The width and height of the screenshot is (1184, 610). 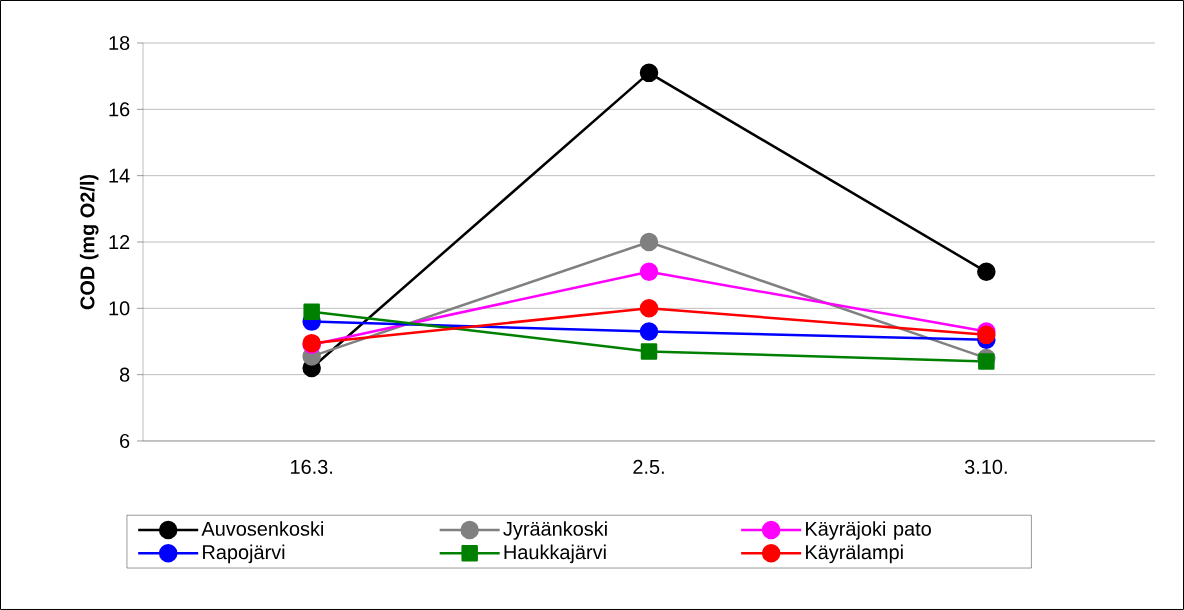 What do you see at coordinates (985, 466) in the screenshot?
I see `x-tick-label: 3.10.` at bounding box center [985, 466].